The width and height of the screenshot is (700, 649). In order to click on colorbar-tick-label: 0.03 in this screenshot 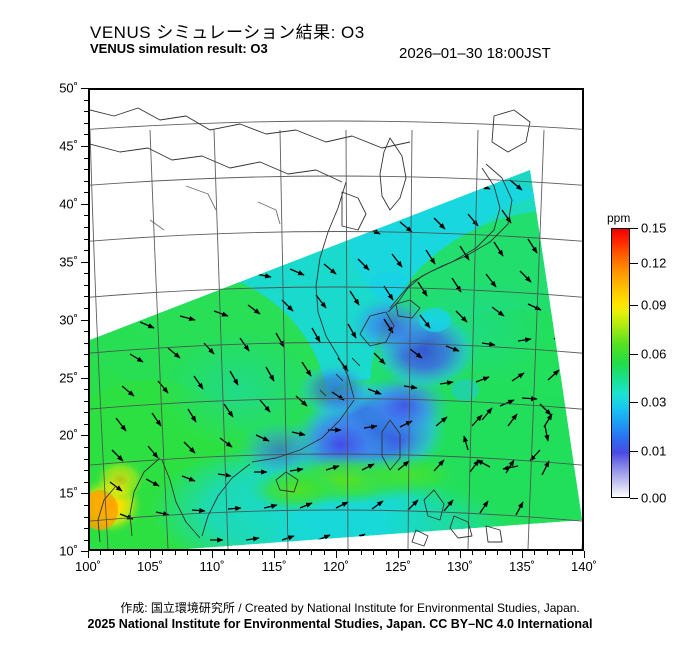, I will do `click(654, 402)`.